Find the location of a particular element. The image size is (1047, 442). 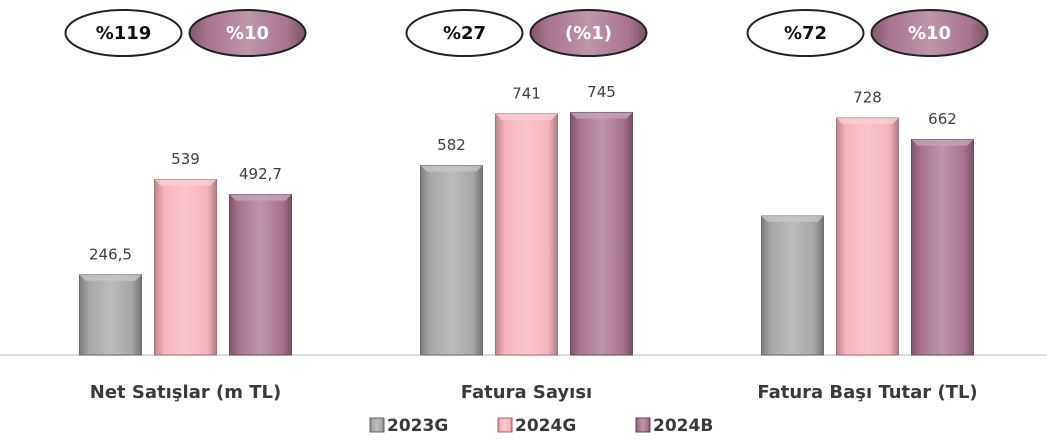

data-label: 492,7 is located at coordinates (260, 174).